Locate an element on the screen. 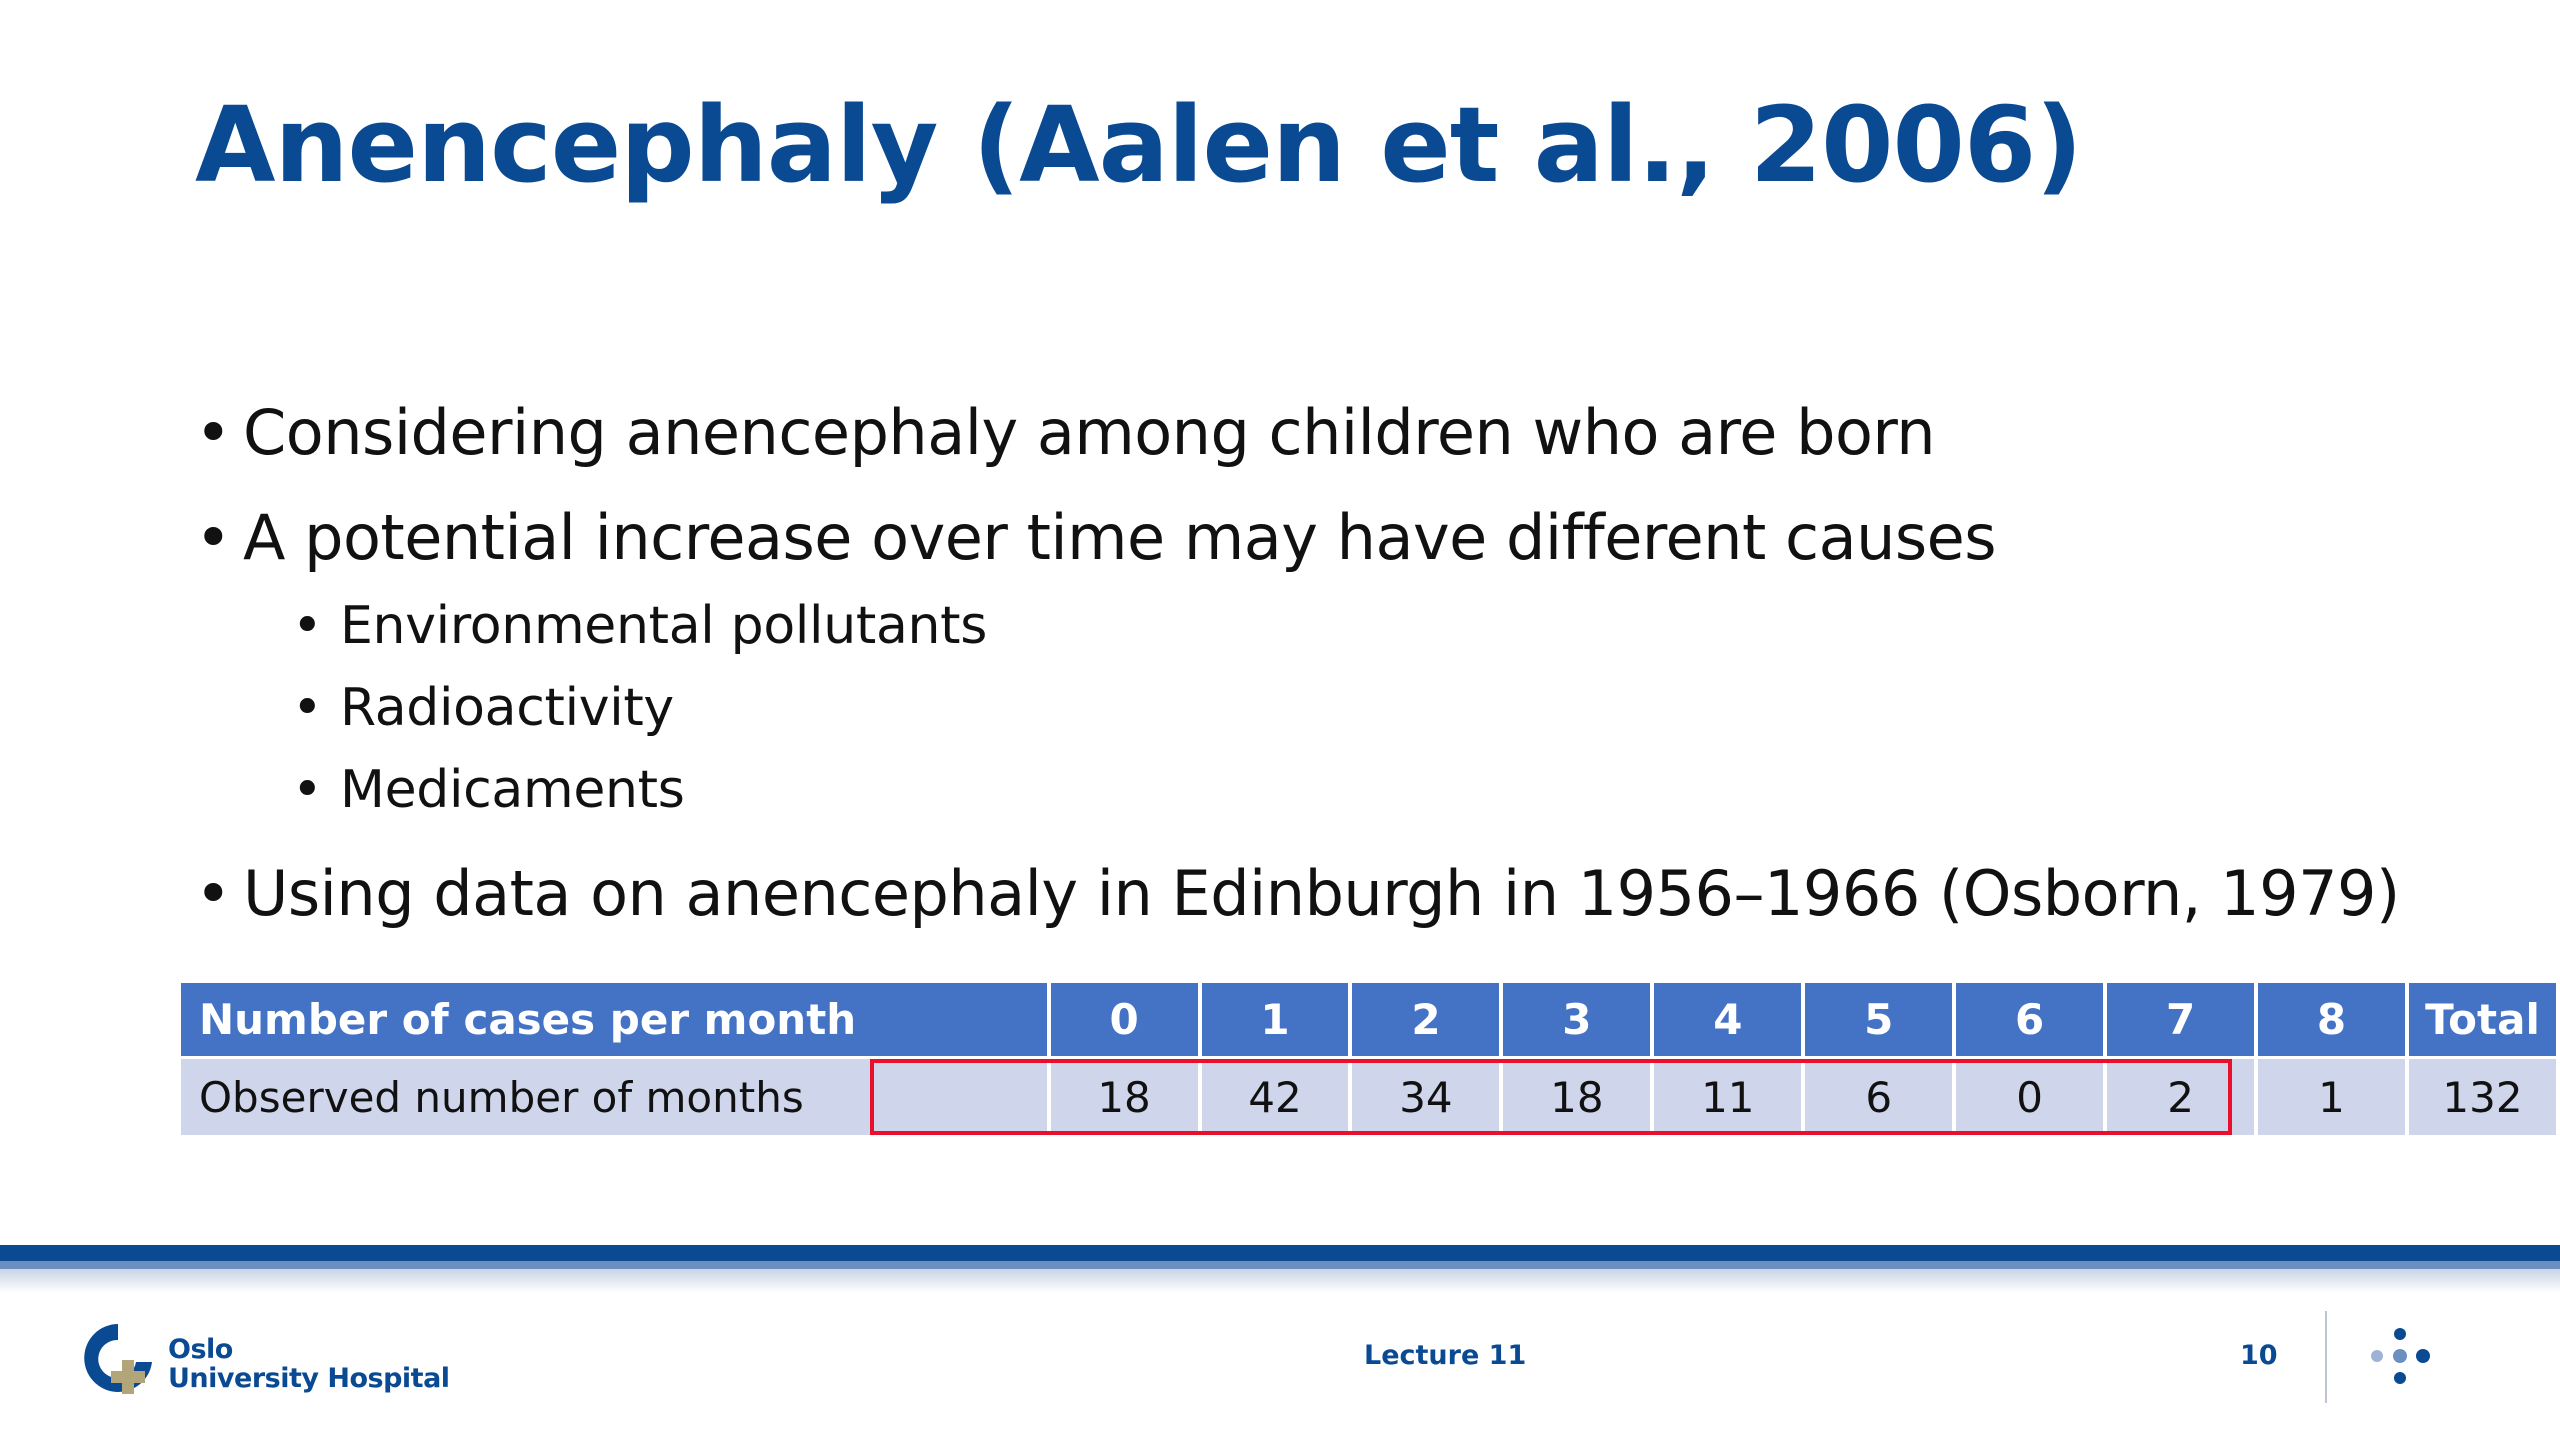  hospital-logo-text: Oslo University Hospital is located at coordinates (309, 1364).